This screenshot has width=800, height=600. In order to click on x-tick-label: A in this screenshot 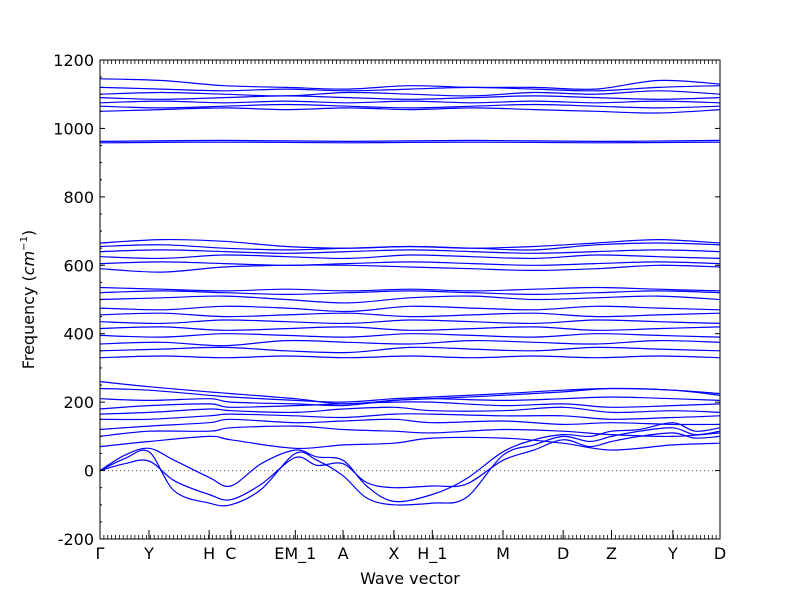, I will do `click(343, 553)`.